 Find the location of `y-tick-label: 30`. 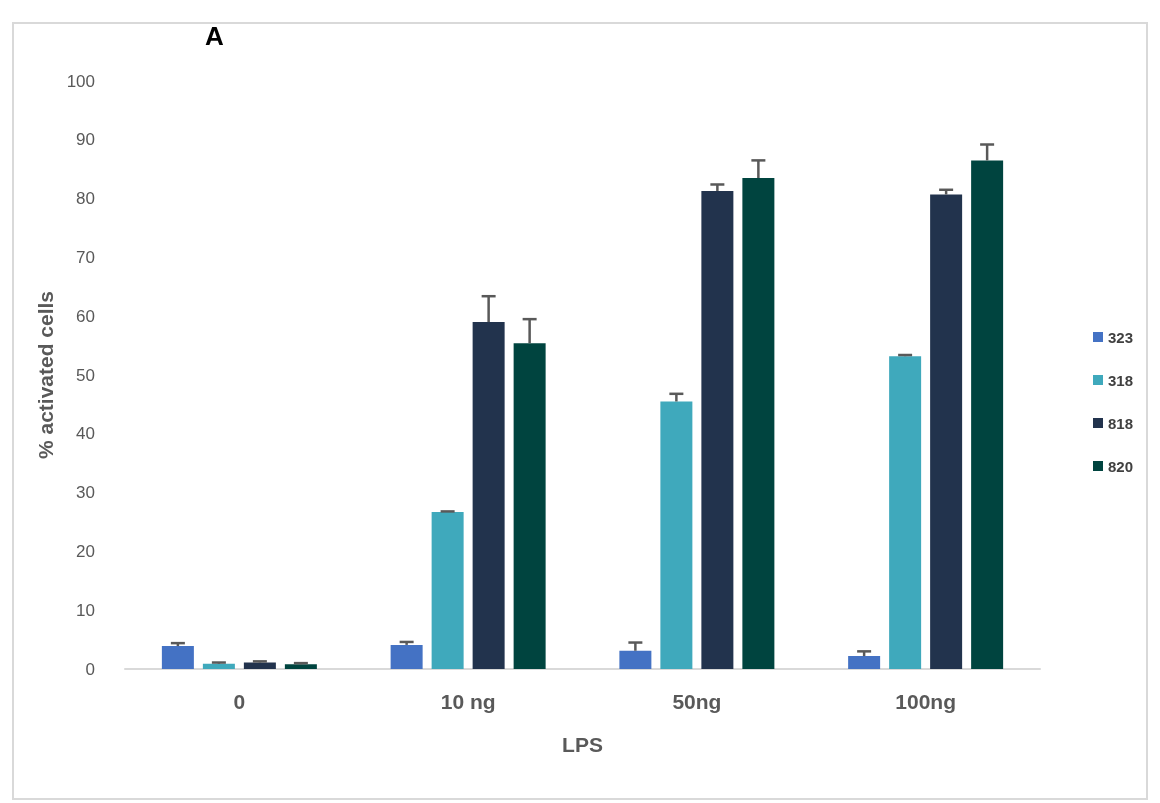

y-tick-label: 30 is located at coordinates (85, 493).